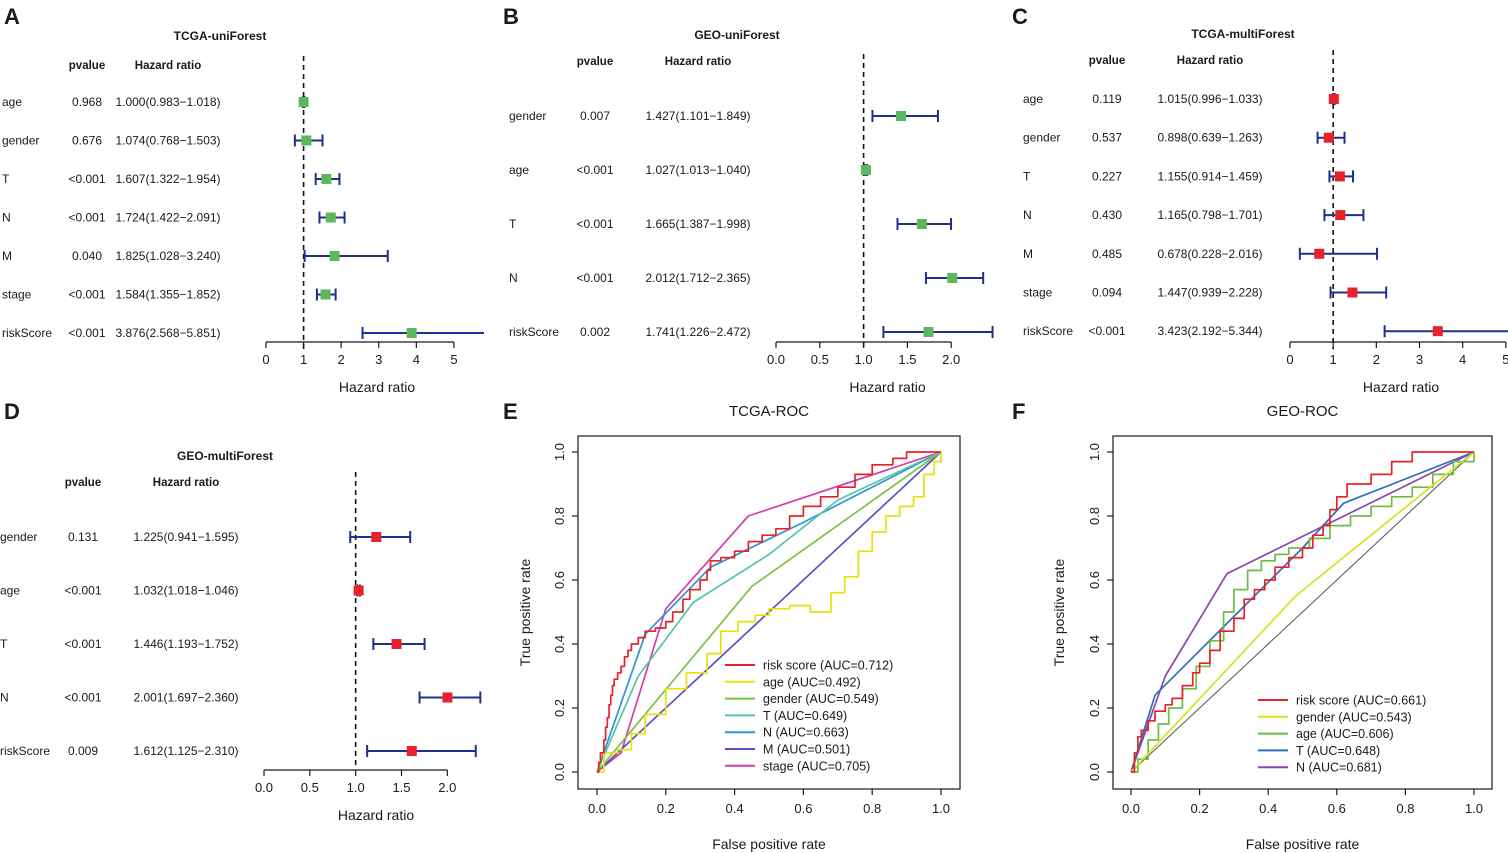  Describe the element at coordinates (220, 36) in the screenshot. I see `forest-title: TCGA-uniForest` at that location.